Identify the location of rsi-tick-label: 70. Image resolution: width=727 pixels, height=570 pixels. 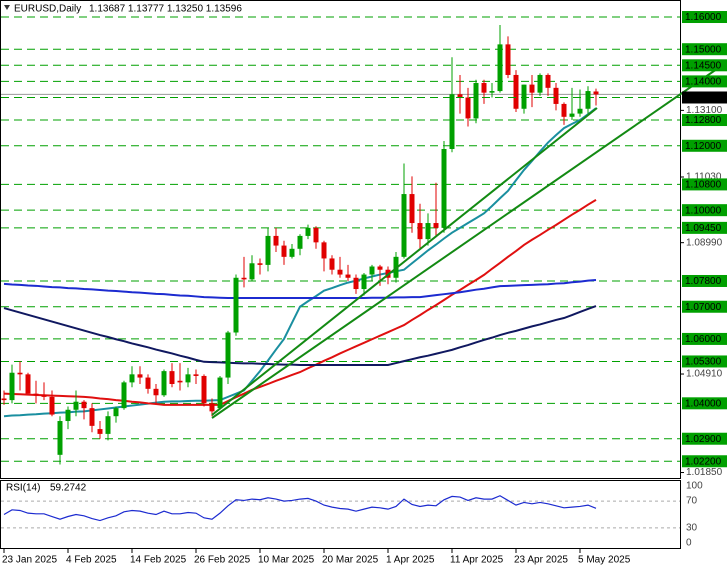
(692, 501).